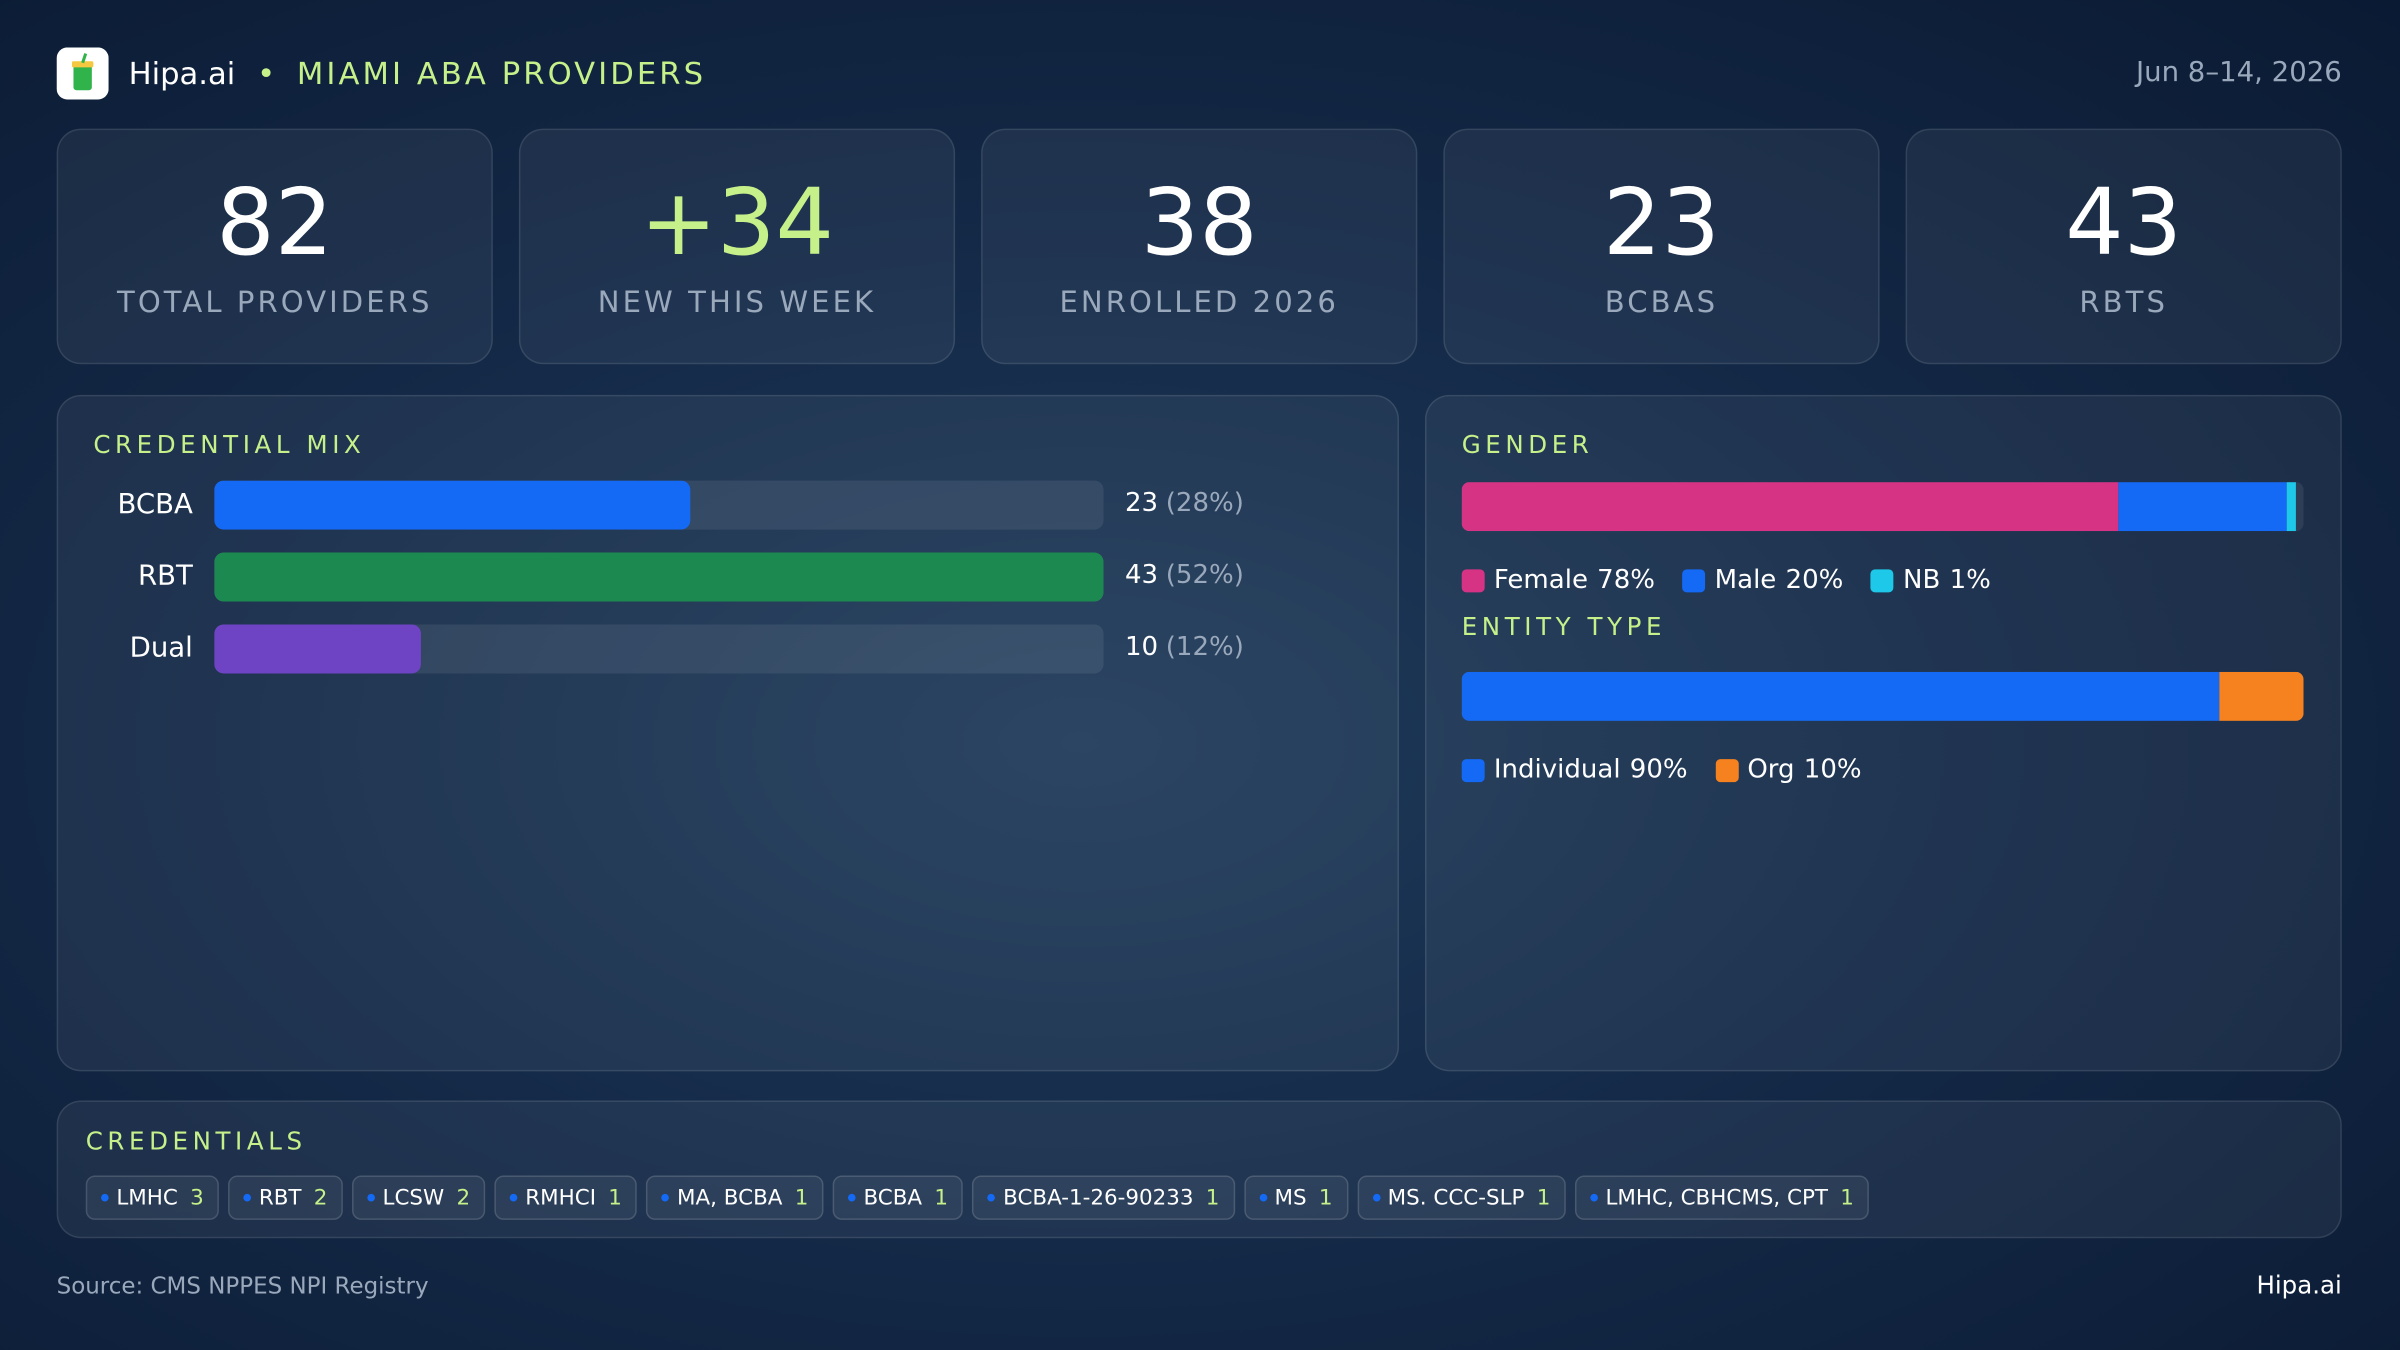 The width and height of the screenshot is (2400, 1350). I want to click on legend: Individual 90% Org 10%, so click(1661, 770).